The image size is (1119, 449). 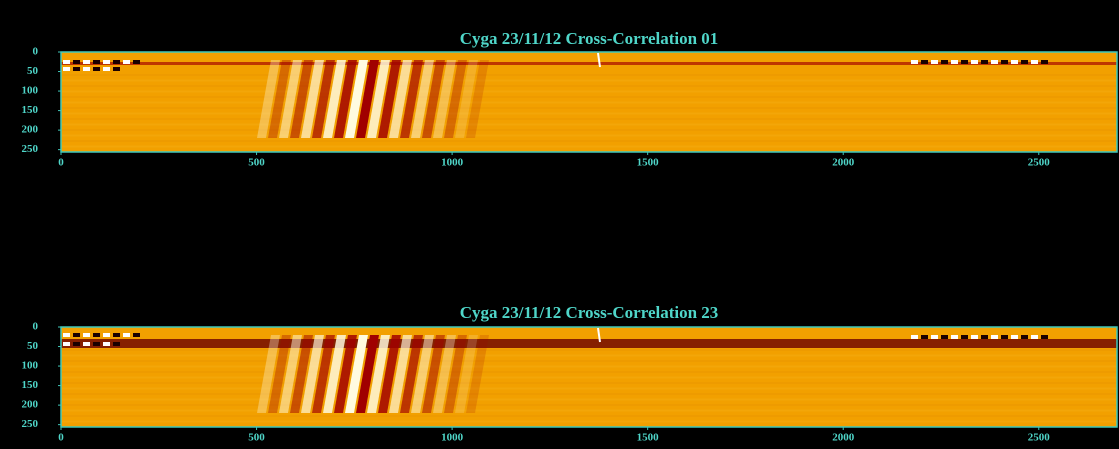 What do you see at coordinates (30, 405) in the screenshot?
I see `y-tick-label: 200` at bounding box center [30, 405].